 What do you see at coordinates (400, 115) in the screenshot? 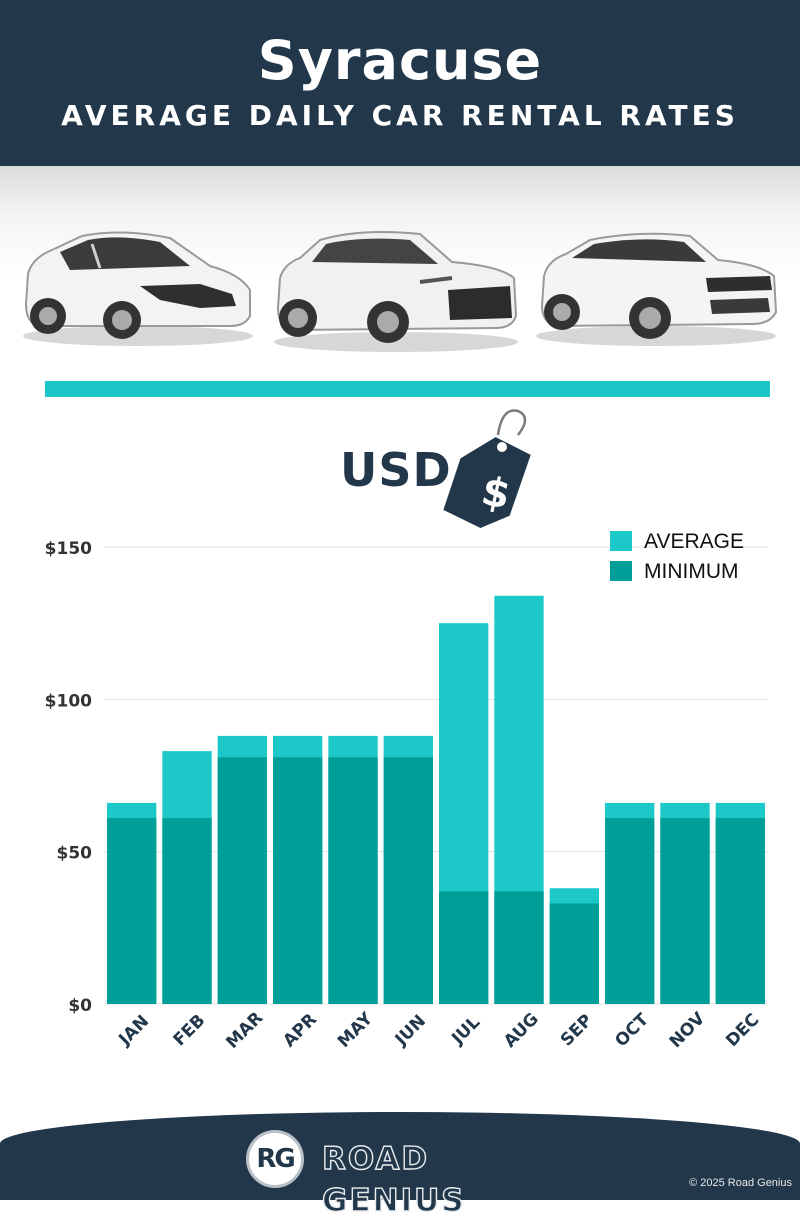
I see `page-subtitle: AVERAGE DAILY CAR RENTAL RATES` at bounding box center [400, 115].